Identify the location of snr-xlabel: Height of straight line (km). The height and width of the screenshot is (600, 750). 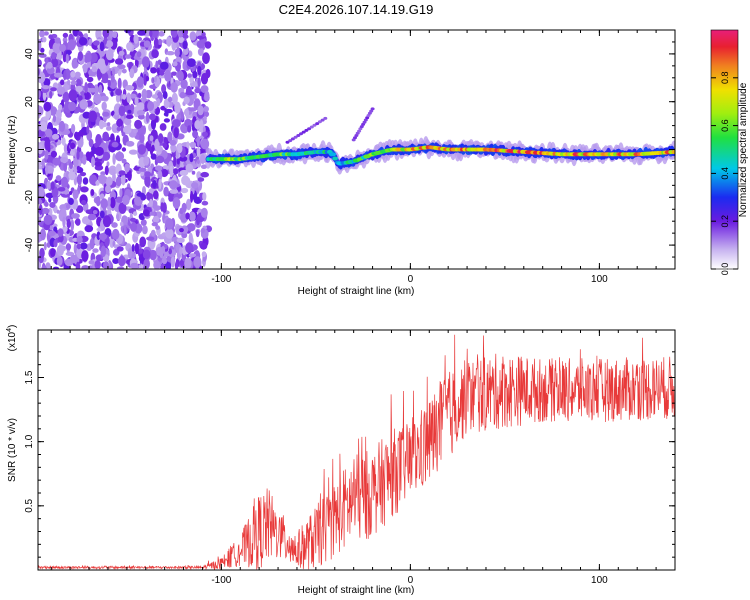
(356, 590).